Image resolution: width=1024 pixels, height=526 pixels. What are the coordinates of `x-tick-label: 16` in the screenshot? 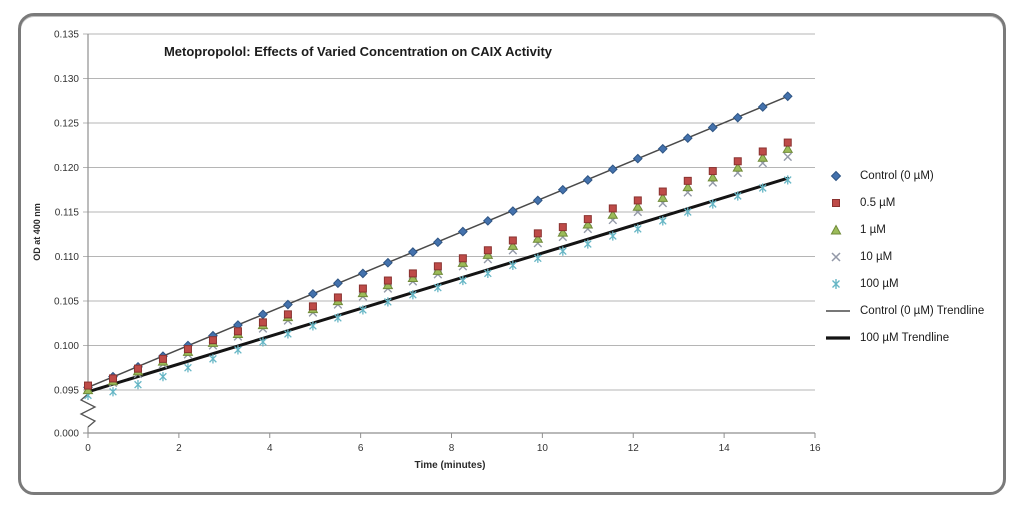 It's located at (815, 448).